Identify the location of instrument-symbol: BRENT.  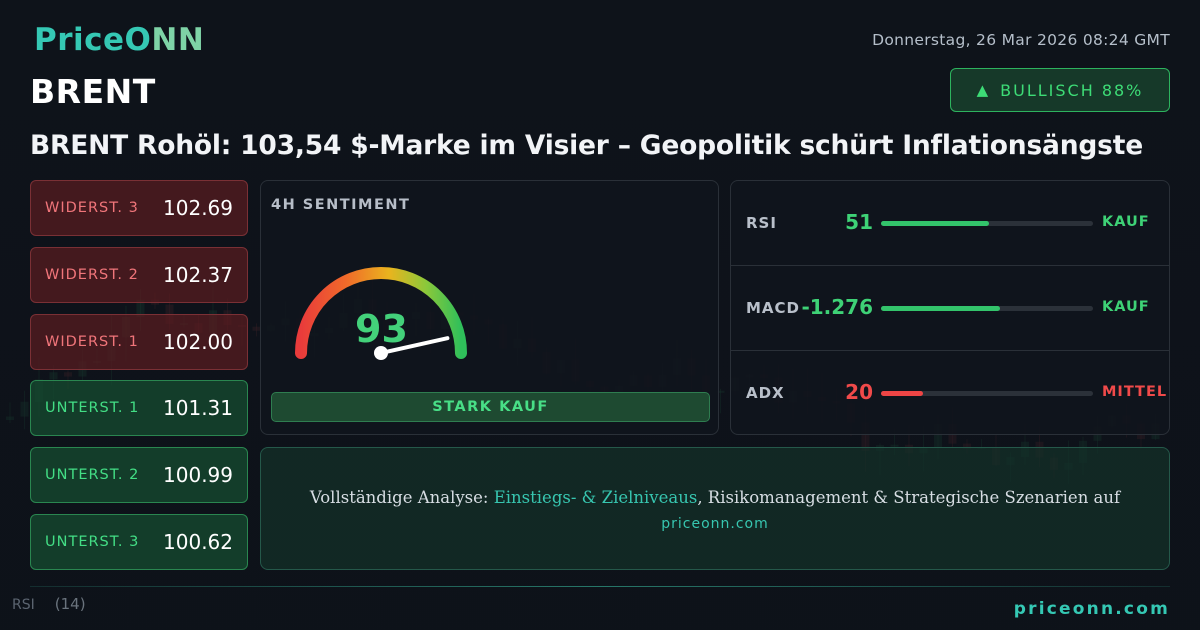
(93, 91).